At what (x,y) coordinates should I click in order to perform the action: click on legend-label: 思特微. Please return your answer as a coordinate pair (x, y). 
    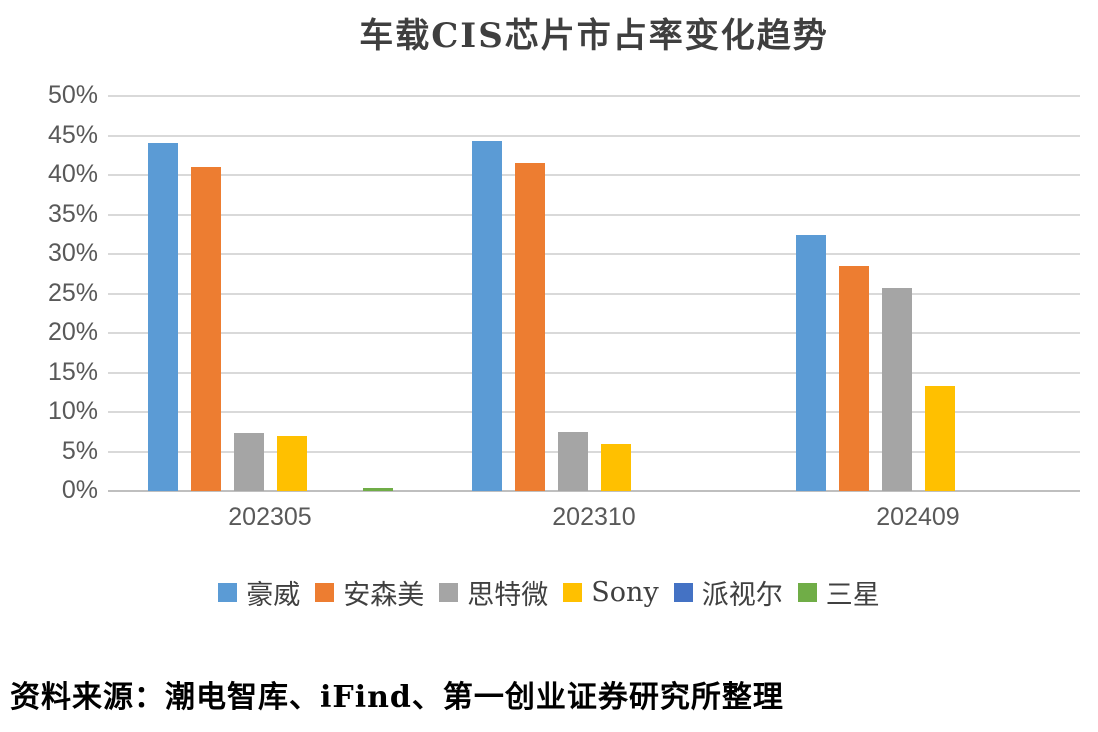
    Looking at the image, I should click on (508, 595).